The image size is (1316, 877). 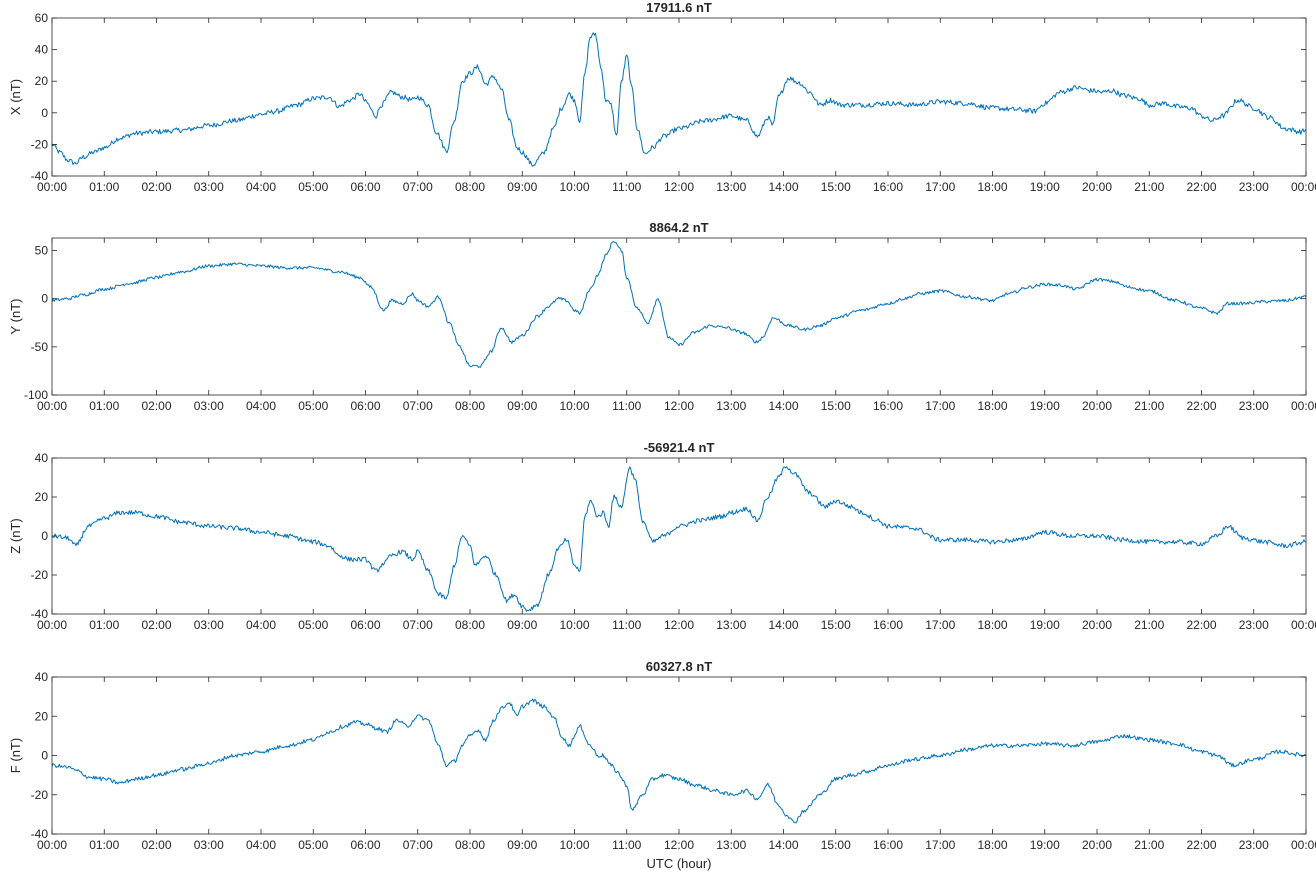 What do you see at coordinates (156, 845) in the screenshot?
I see `x-tick-label: 02:00` at bounding box center [156, 845].